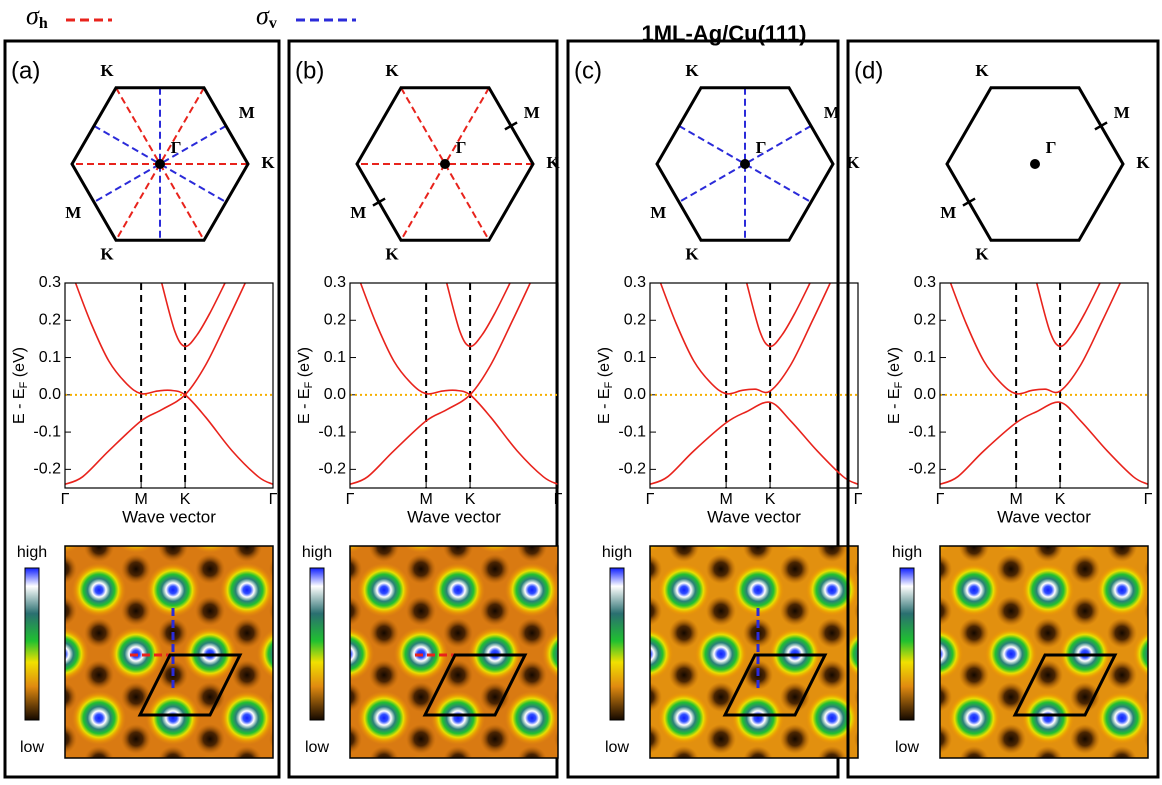 The image size is (1162, 785). Describe the element at coordinates (335, 394) in the screenshot. I see `y-tick-label: 0.0` at that location.